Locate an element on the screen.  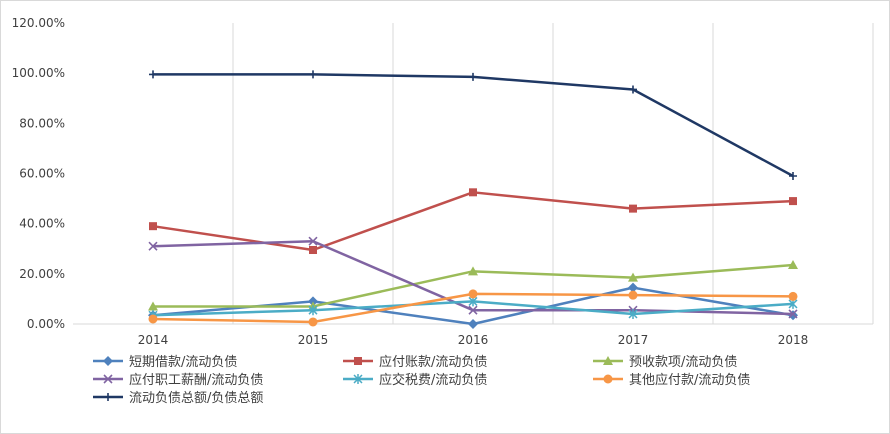
legend-entry: 短期借款/流动负债 is located at coordinates (165, 362).